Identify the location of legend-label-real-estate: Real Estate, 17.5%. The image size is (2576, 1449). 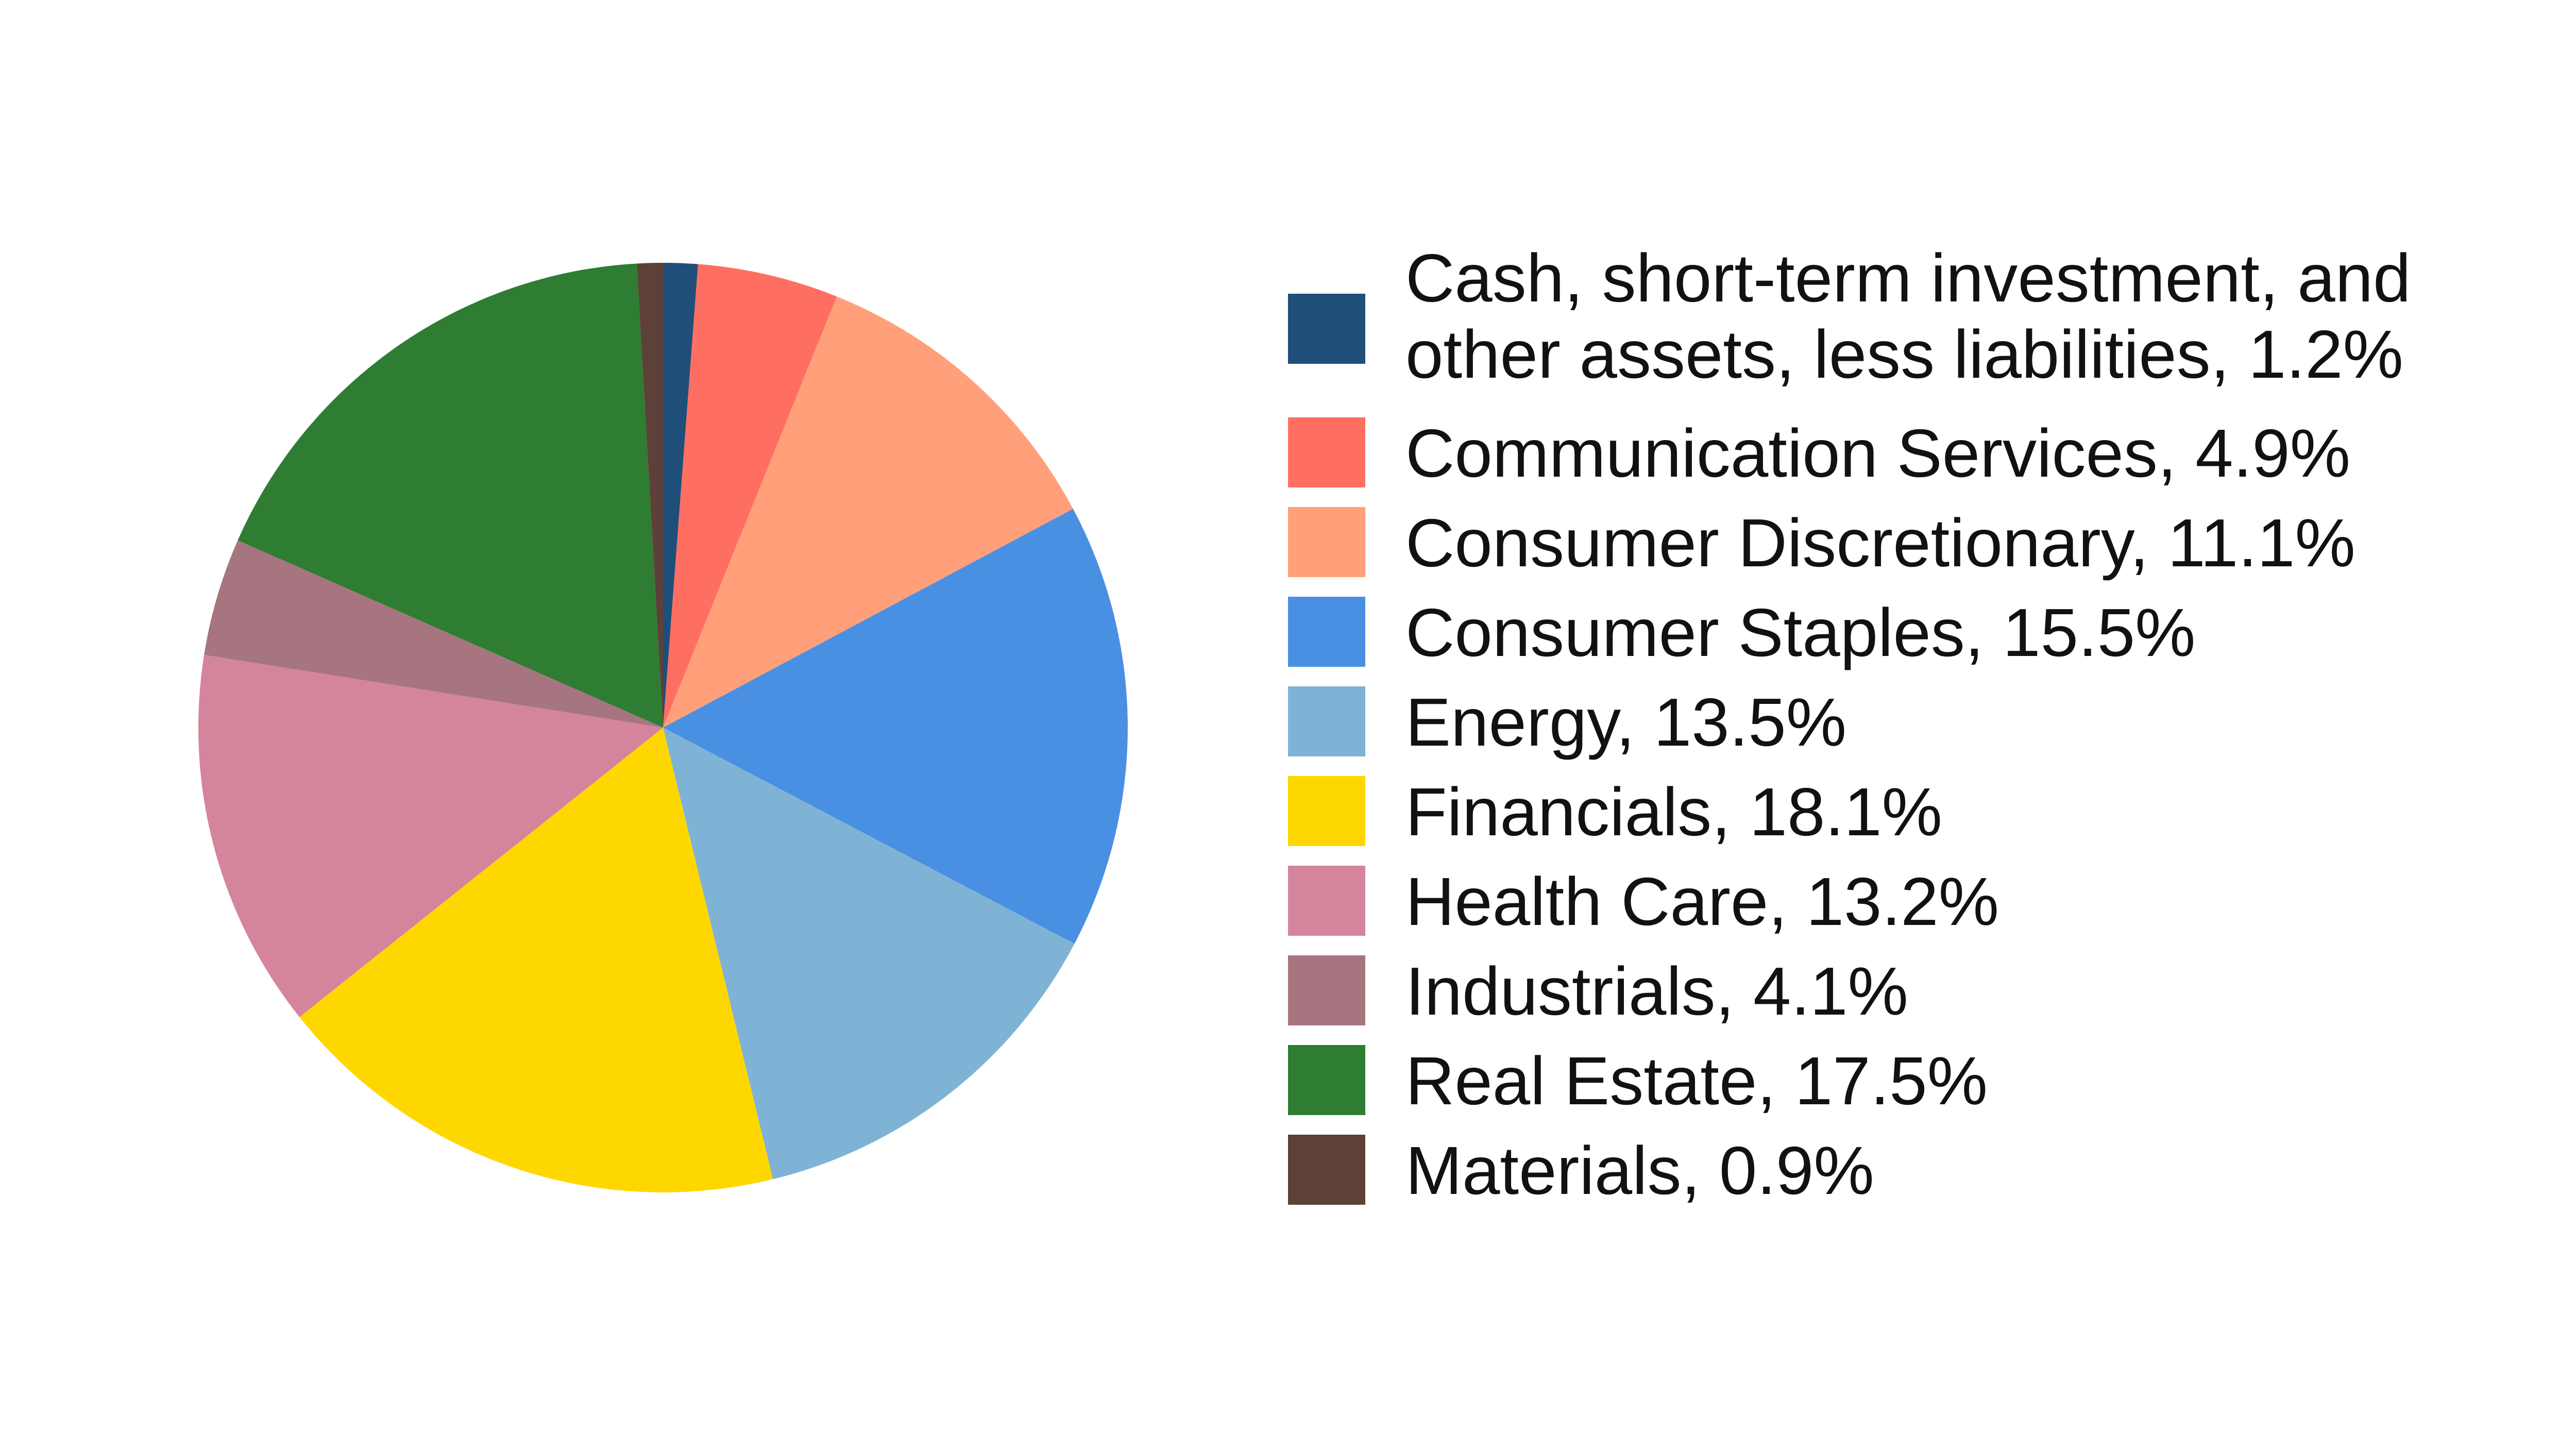
(1697, 1081).